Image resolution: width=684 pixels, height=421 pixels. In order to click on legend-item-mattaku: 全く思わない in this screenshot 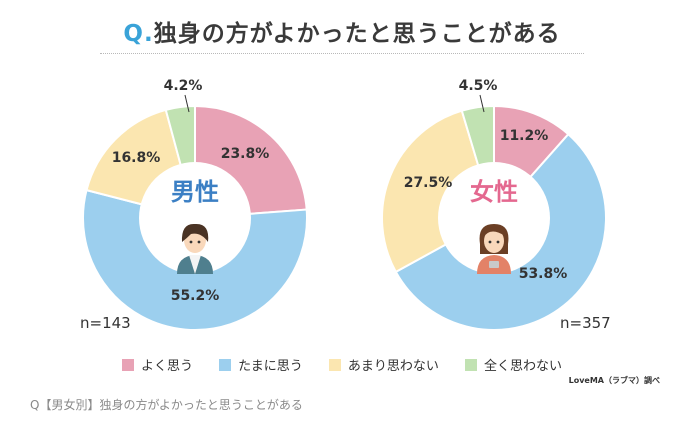, I will do `click(513, 364)`.